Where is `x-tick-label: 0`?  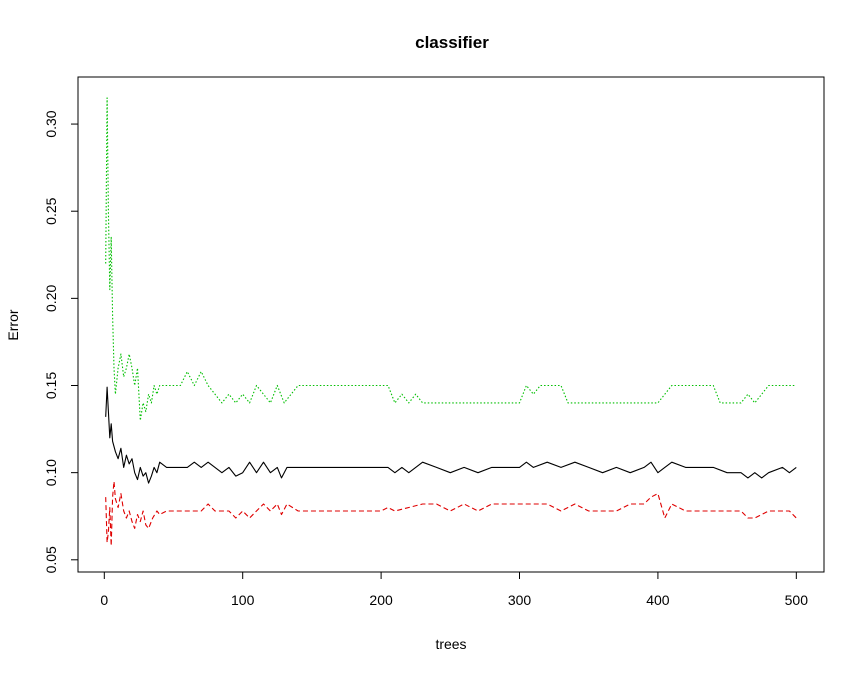 x-tick-label: 0 is located at coordinates (104, 600).